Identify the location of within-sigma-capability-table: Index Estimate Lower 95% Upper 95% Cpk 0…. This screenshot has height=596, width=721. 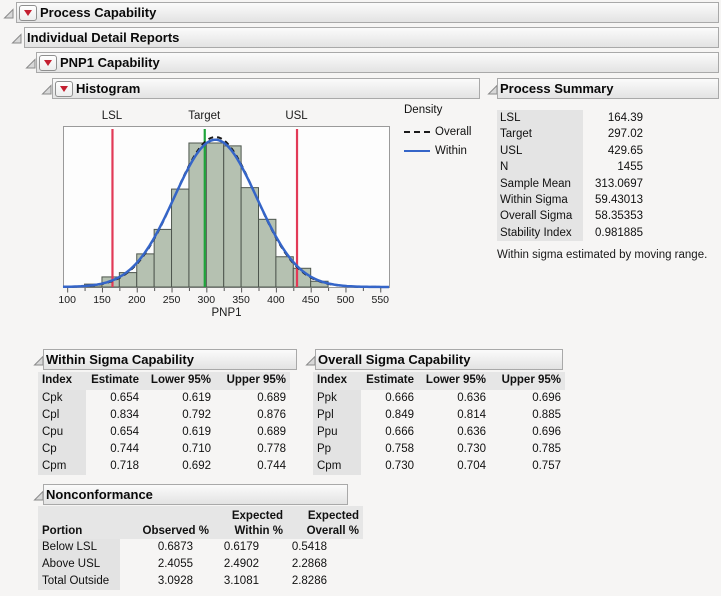
(164, 423).